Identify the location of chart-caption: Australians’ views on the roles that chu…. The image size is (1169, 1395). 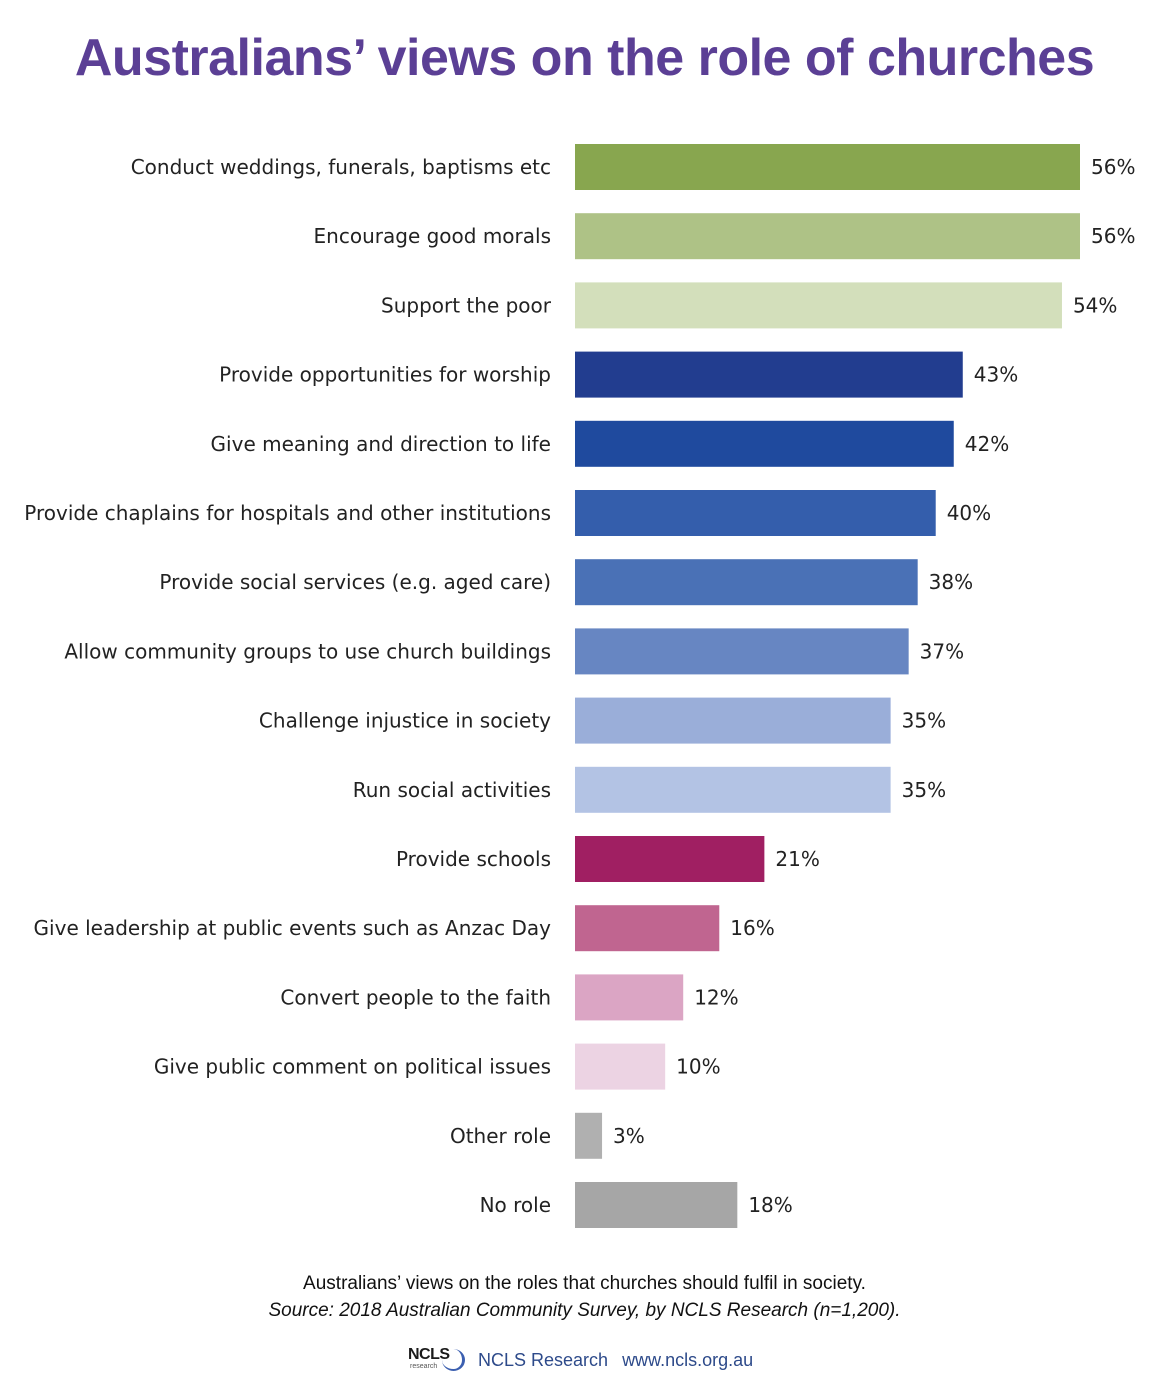
(584, 1283).